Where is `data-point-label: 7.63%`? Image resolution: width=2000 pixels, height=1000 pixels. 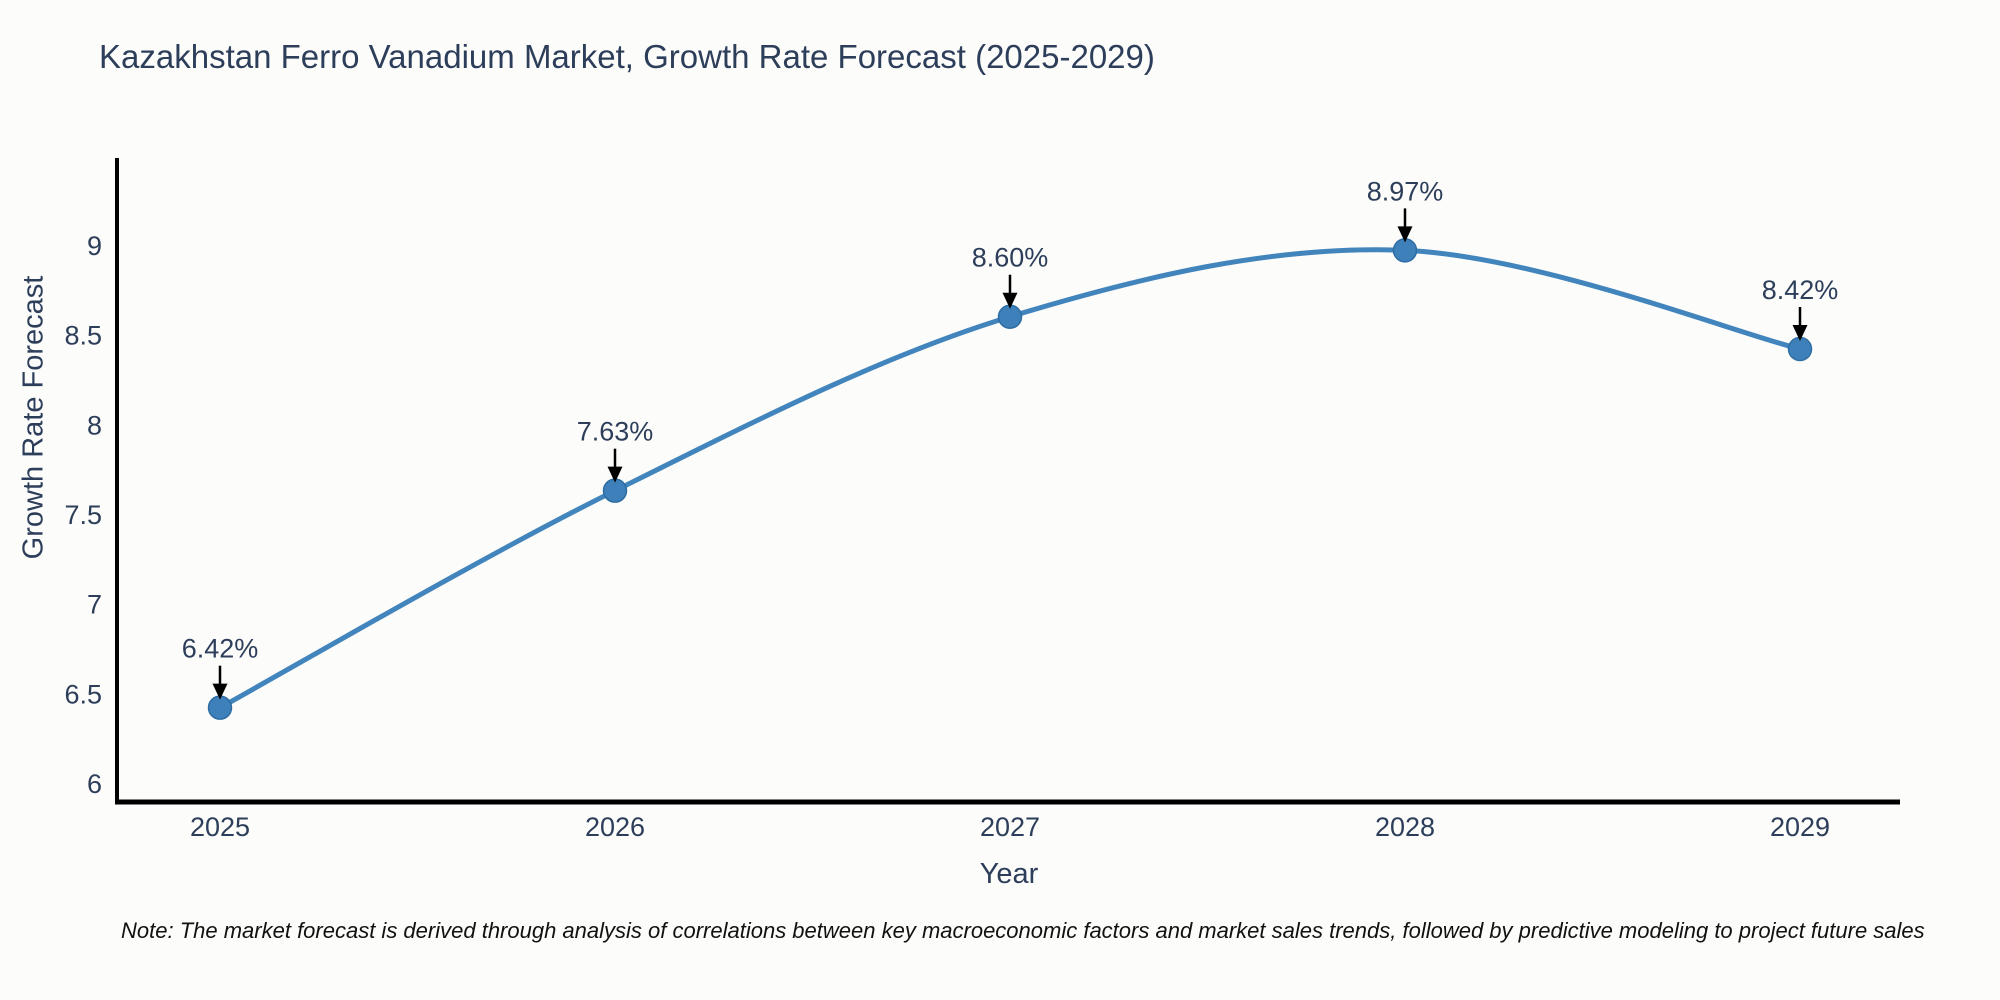
data-point-label: 7.63% is located at coordinates (615, 432).